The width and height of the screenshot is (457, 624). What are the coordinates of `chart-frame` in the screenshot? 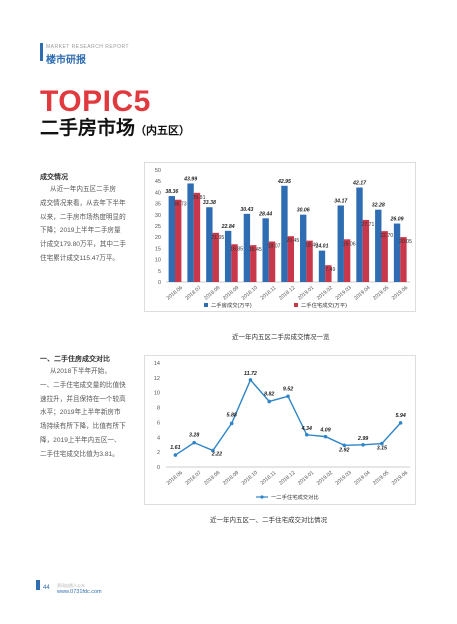 It's located at (280, 430).